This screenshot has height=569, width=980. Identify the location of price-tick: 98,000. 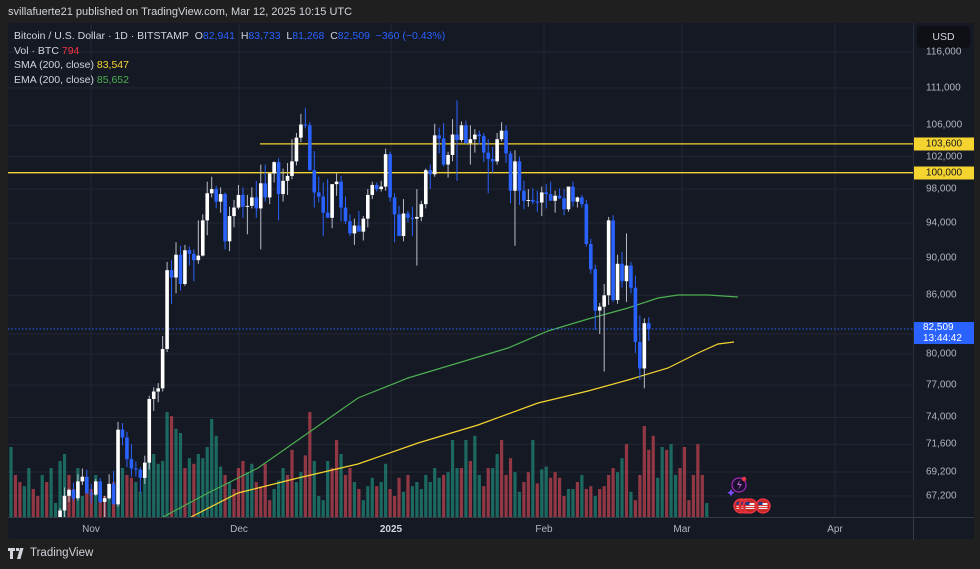
(941, 189).